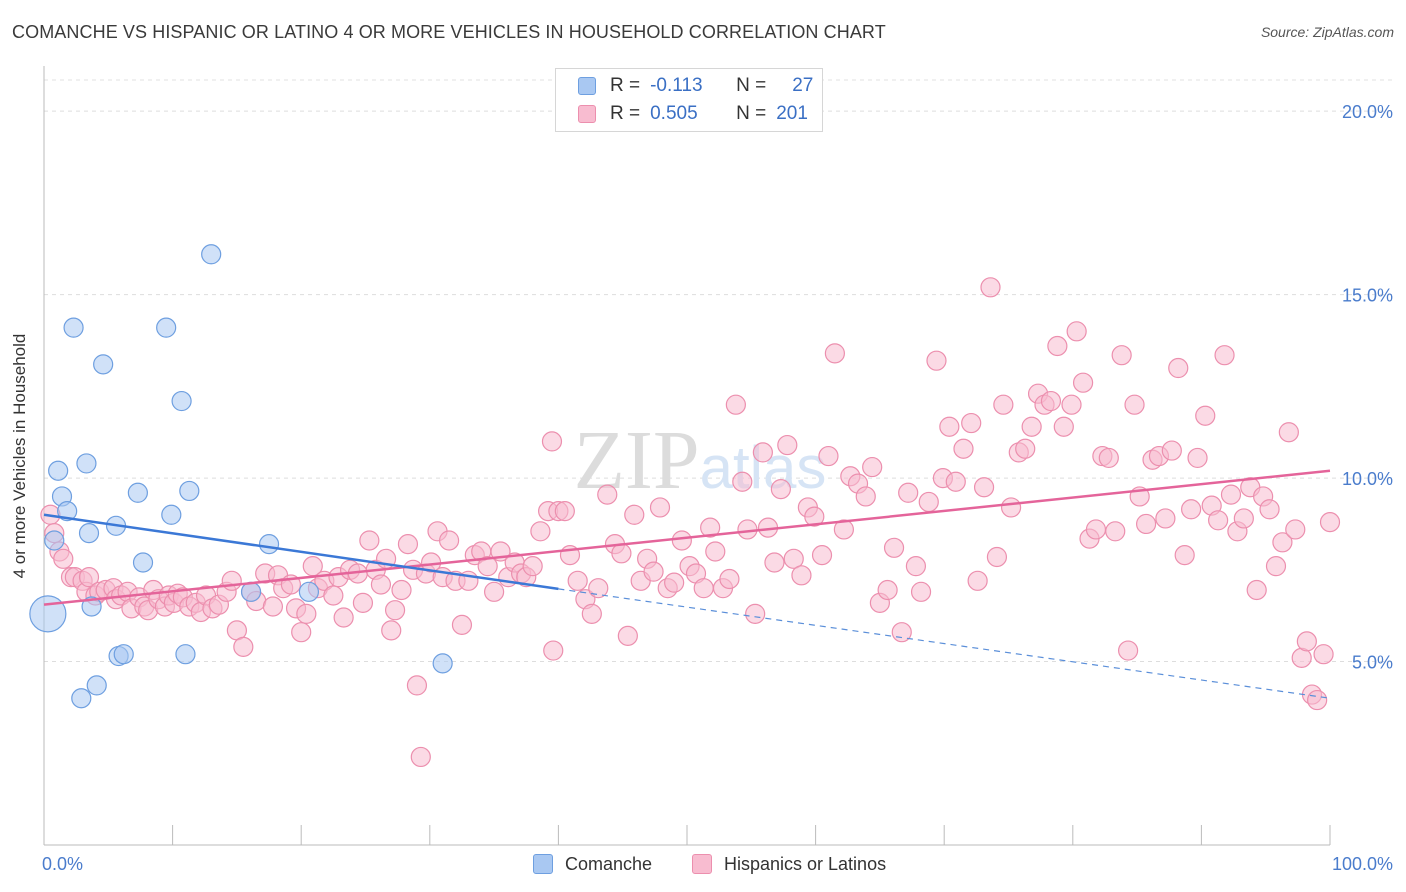  What do you see at coordinates (587, 114) in the screenshot?
I see `legend-swatch-hispanics` at bounding box center [587, 114].